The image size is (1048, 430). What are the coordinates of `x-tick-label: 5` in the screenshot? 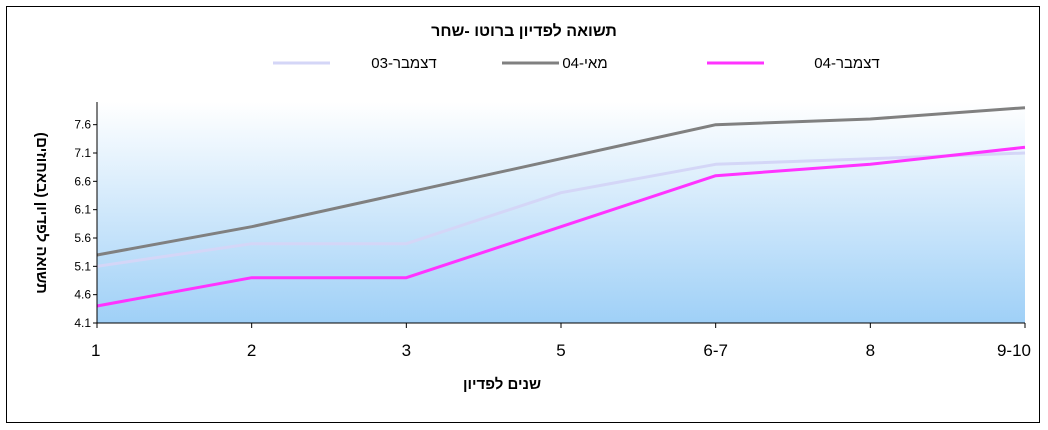 It's located at (560, 350).